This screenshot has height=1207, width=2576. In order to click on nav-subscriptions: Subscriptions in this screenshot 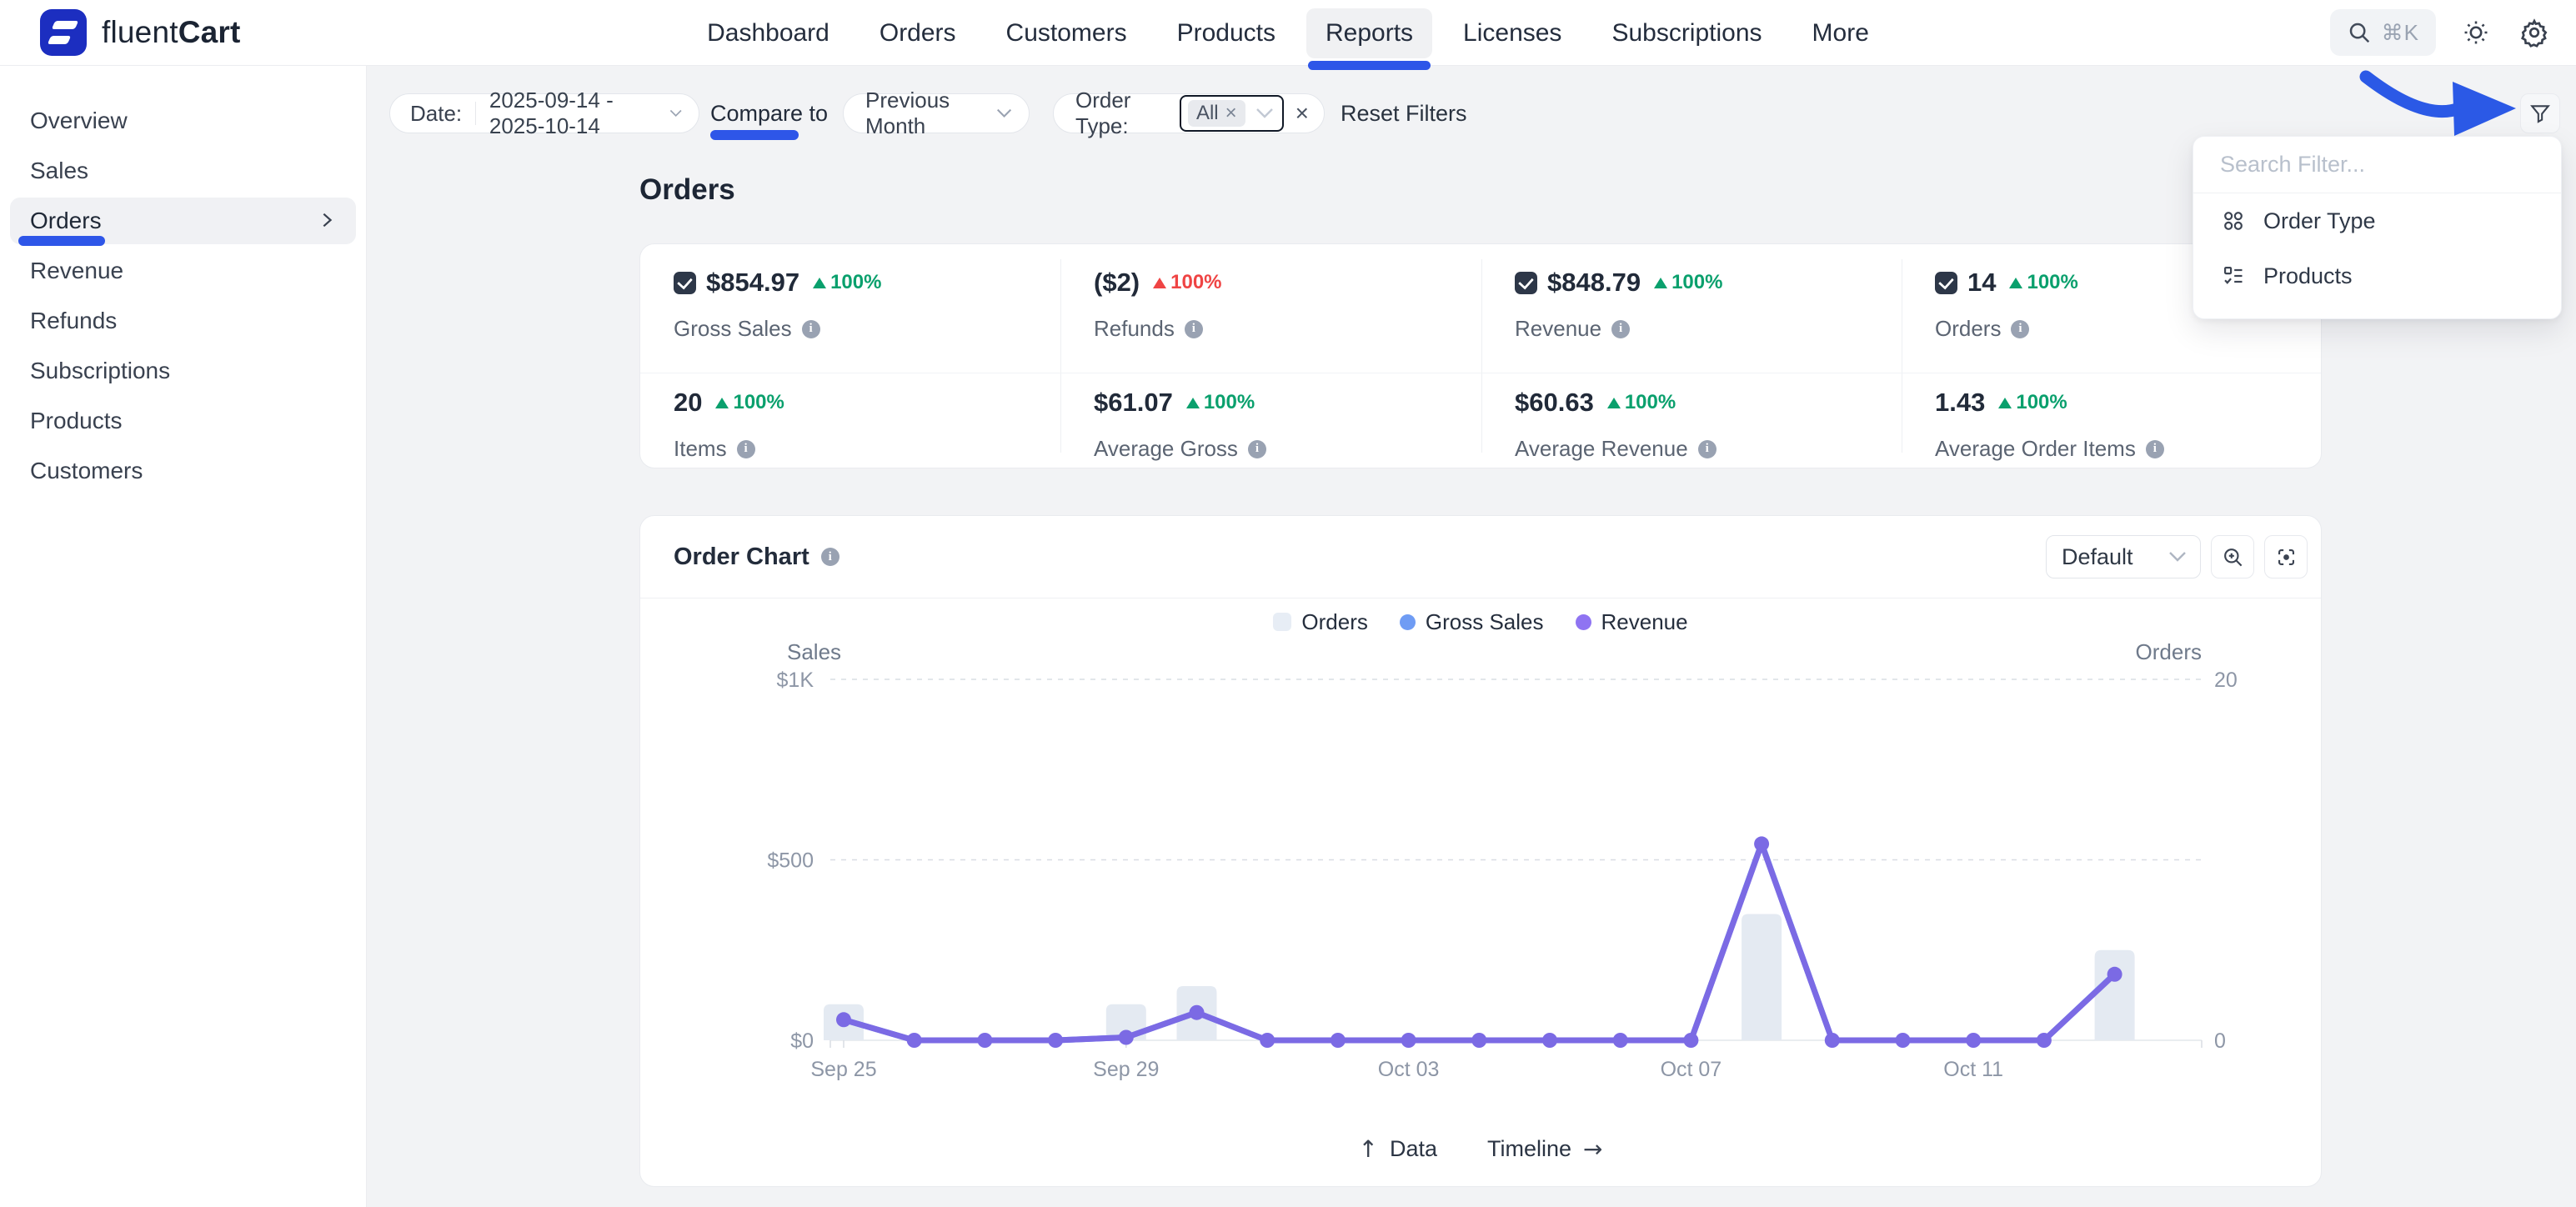, I will do `click(1686, 32)`.